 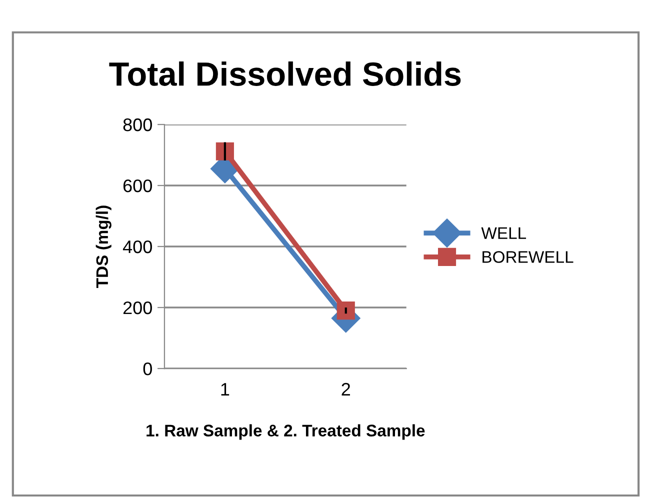 I want to click on x-axis-title: 1. Raw Sample & 2. Treated Sample, so click(x=285, y=432).